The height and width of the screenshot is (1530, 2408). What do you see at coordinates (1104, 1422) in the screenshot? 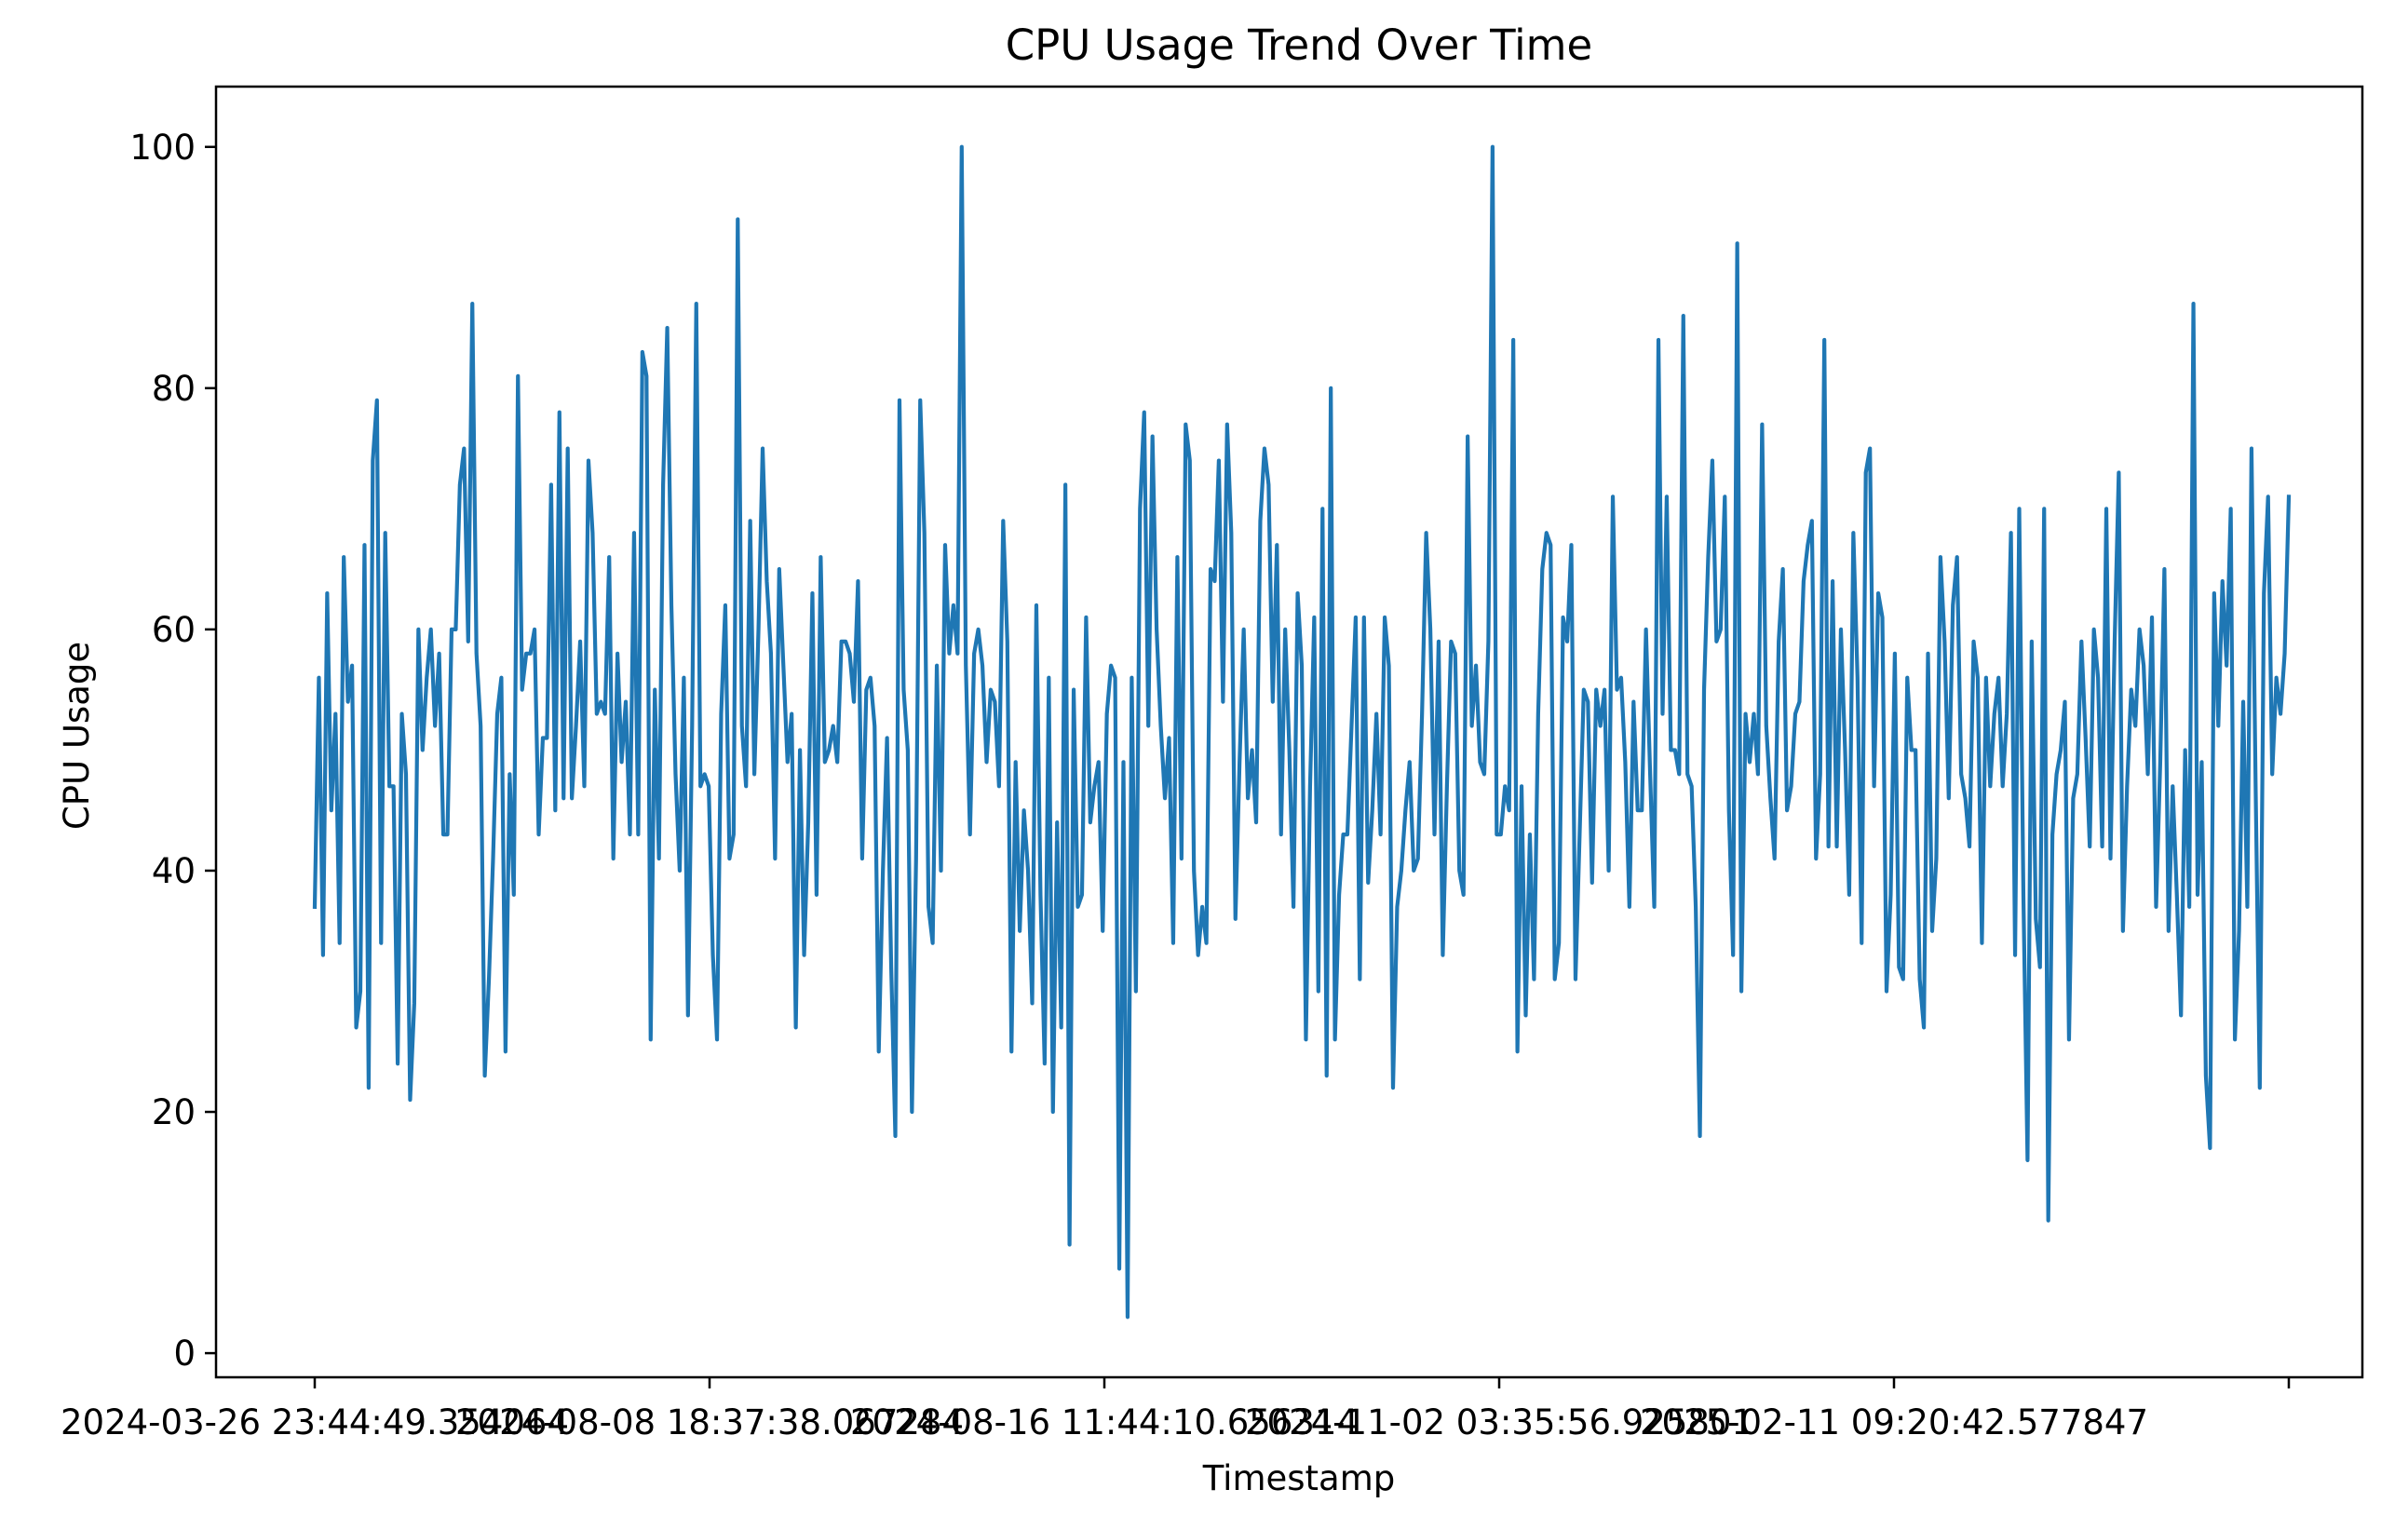
I see `x-tick-label: 2024-08-16 11:44:10.656314` at bounding box center [1104, 1422].